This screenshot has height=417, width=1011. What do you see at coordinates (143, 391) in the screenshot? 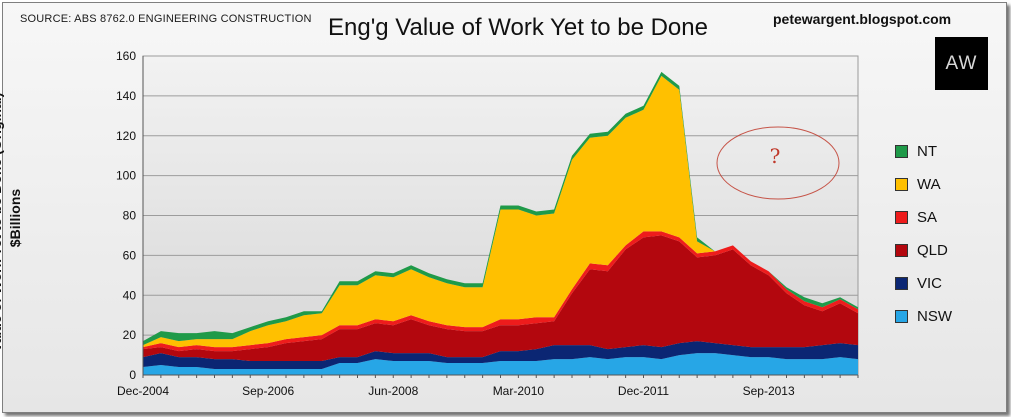
I see `x-tick-label: Dec-2004` at bounding box center [143, 391].